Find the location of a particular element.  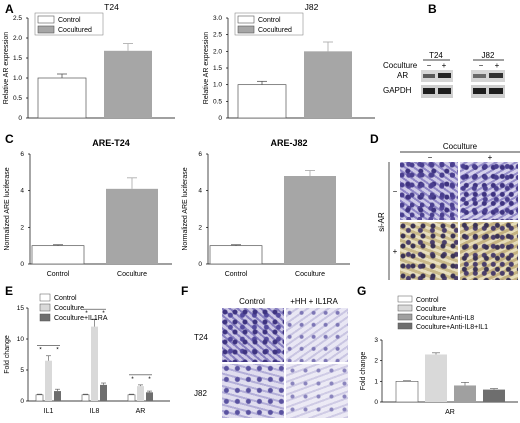

panel-label-g: G is located at coordinates (362, 291).